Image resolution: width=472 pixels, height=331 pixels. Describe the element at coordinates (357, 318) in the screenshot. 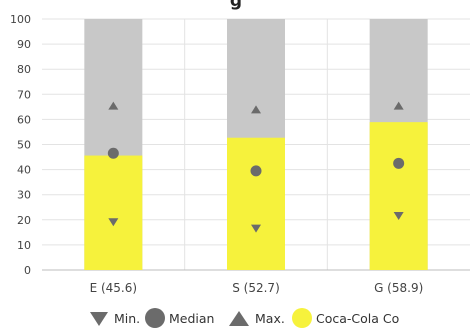

I see `legend-company-label: Coca-Cola Co` at that location.